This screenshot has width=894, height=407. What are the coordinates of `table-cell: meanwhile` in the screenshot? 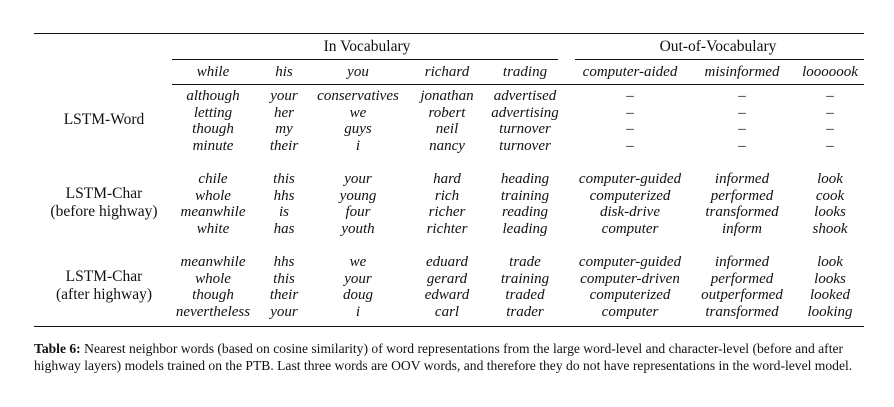 It's located at (213, 262).